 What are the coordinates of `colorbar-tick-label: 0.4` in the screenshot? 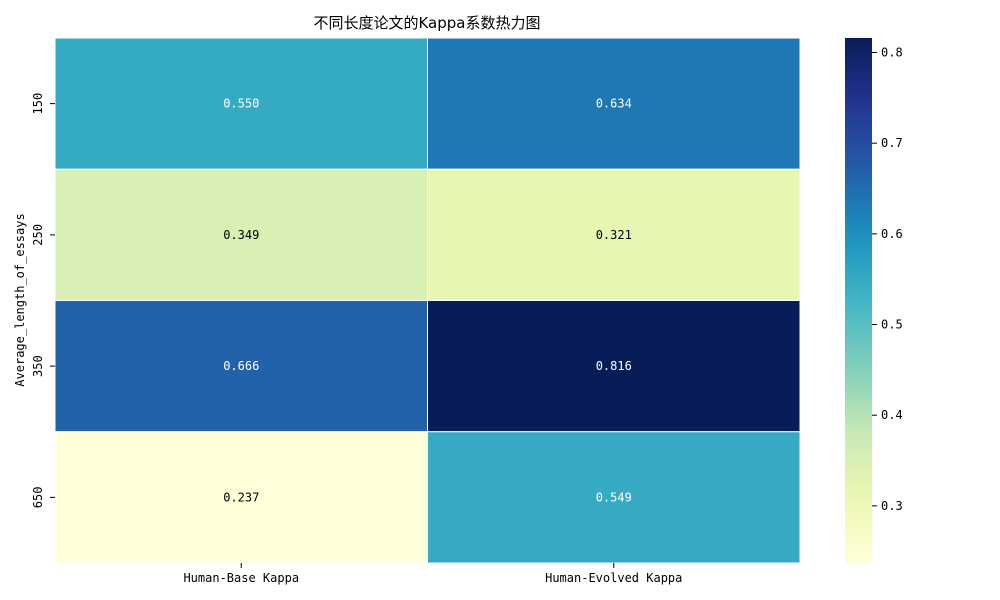 It's located at (892, 415).